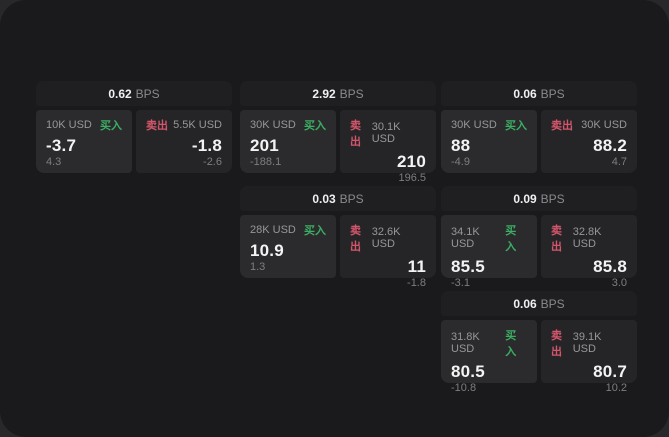 The width and height of the screenshot is (669, 437). I want to click on sell-size: 5.5K USD, so click(197, 125).